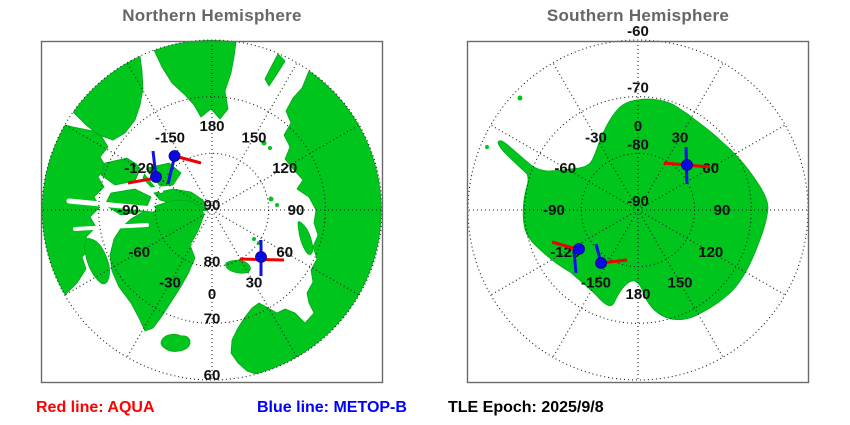 The image size is (850, 425). I want to click on legend-red-aqua: Red line: AQUA, so click(95, 407).